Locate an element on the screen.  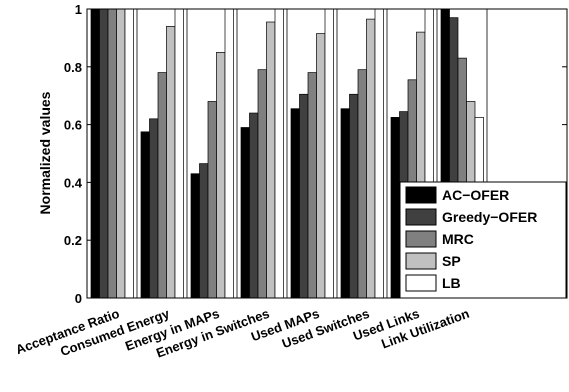
legend-label: MRC is located at coordinates (458, 239).